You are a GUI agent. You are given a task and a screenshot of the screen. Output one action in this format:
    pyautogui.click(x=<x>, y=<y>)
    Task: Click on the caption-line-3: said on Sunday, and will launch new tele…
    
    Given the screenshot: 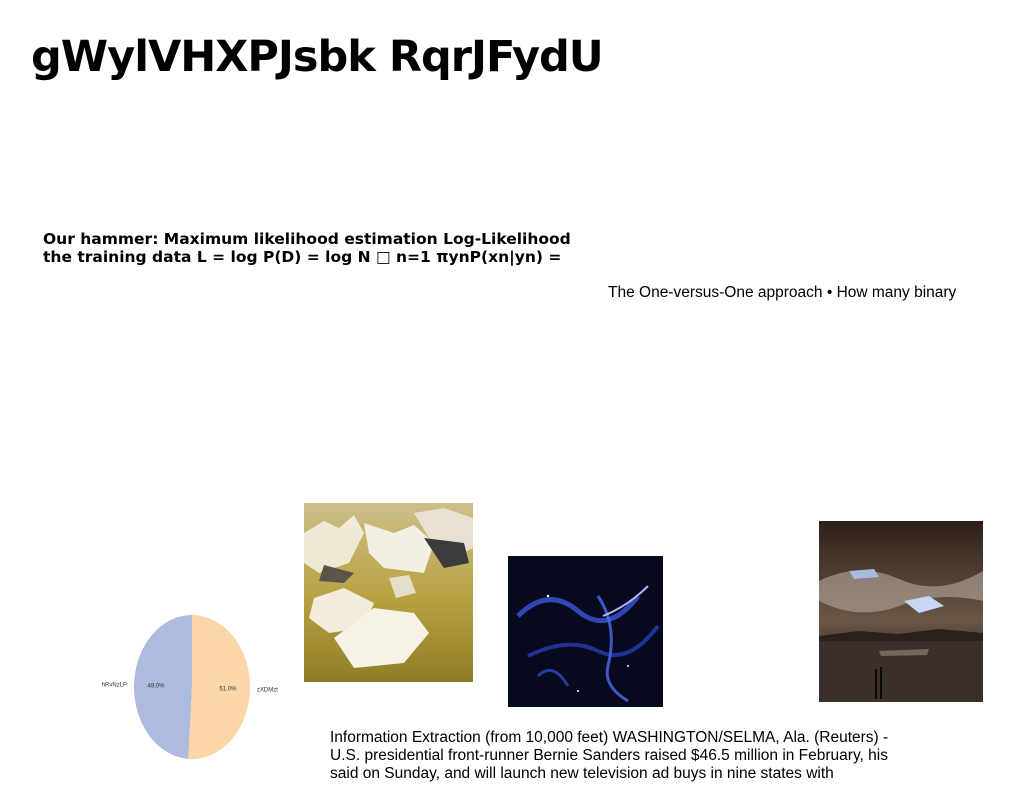 What is the action you would take?
    pyautogui.click(x=582, y=773)
    